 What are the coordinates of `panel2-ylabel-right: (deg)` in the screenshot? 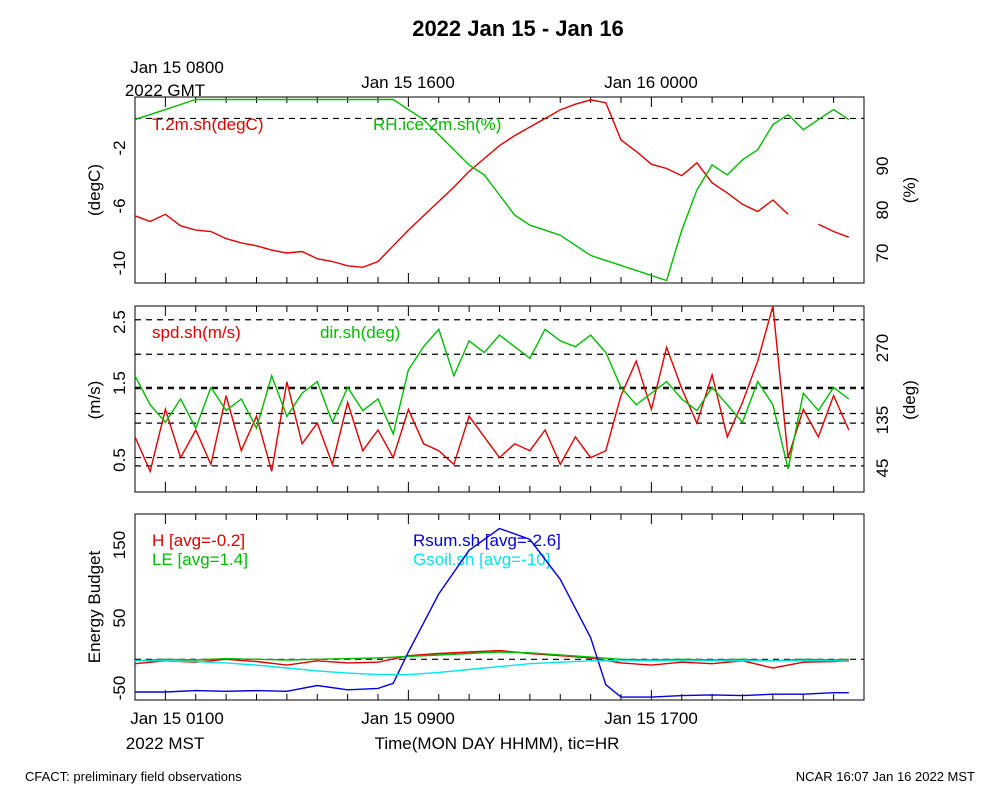 It's located at (909, 400).